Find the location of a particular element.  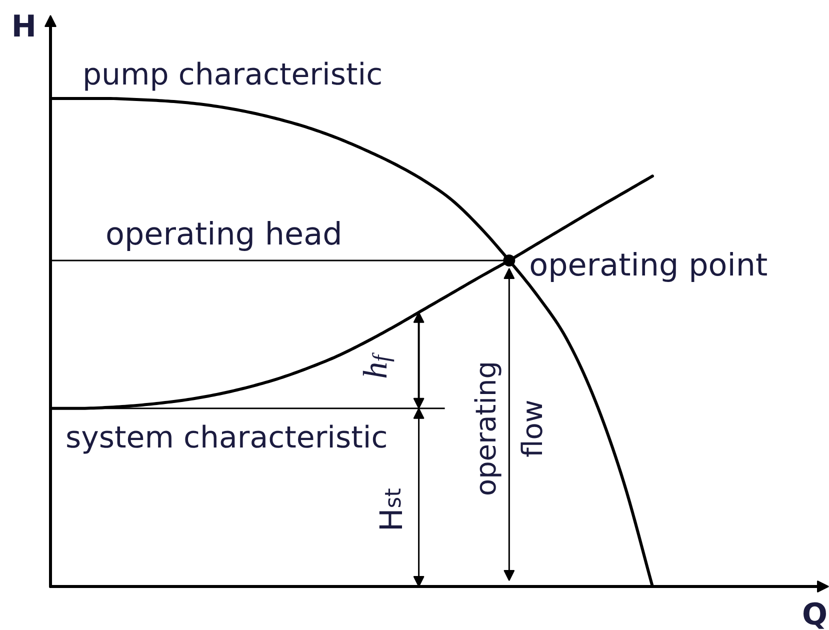

annotation: operating point is located at coordinates (648, 266).